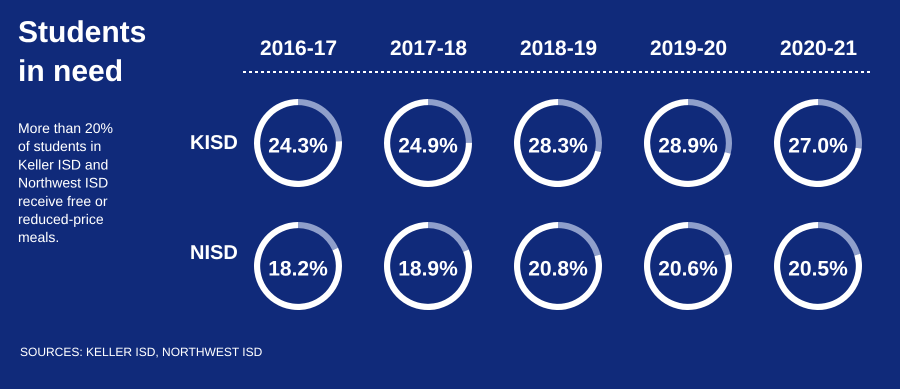  What do you see at coordinates (429, 48) in the screenshot?
I see `text: 2017-18` at bounding box center [429, 48].